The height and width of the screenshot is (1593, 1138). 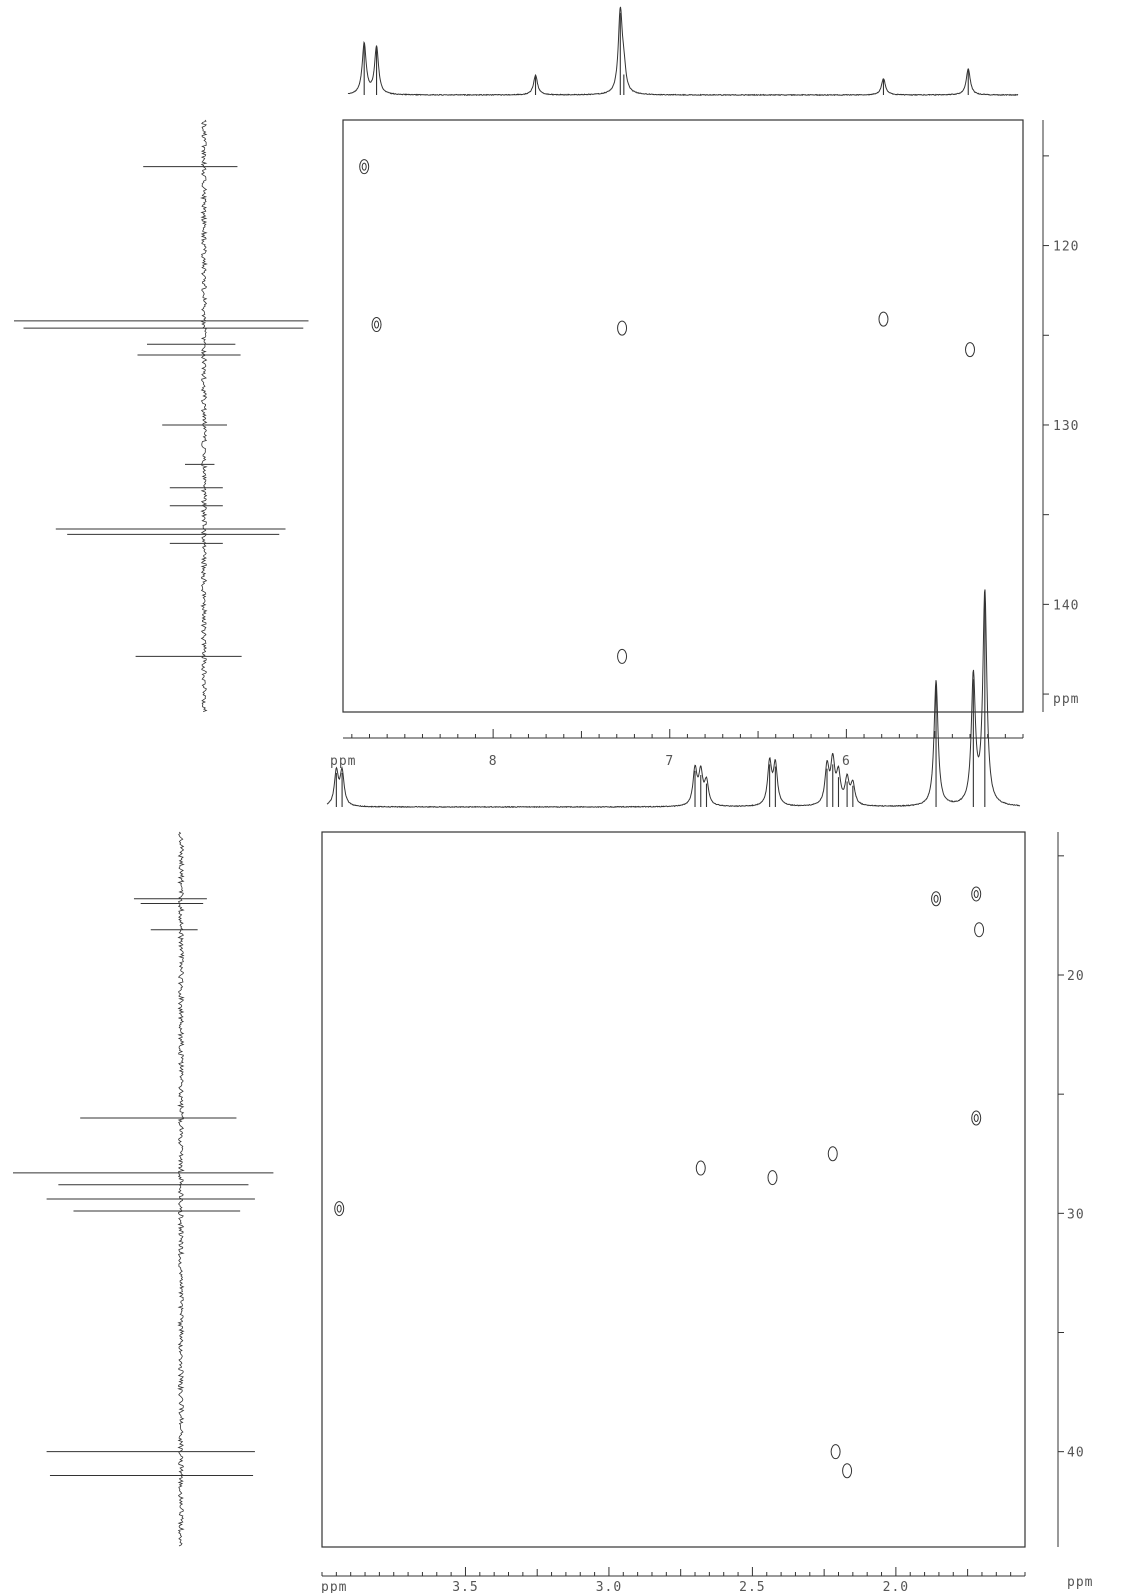 What do you see at coordinates (609, 1586) in the screenshot?
I see `x-tick-label: 3.0` at bounding box center [609, 1586].